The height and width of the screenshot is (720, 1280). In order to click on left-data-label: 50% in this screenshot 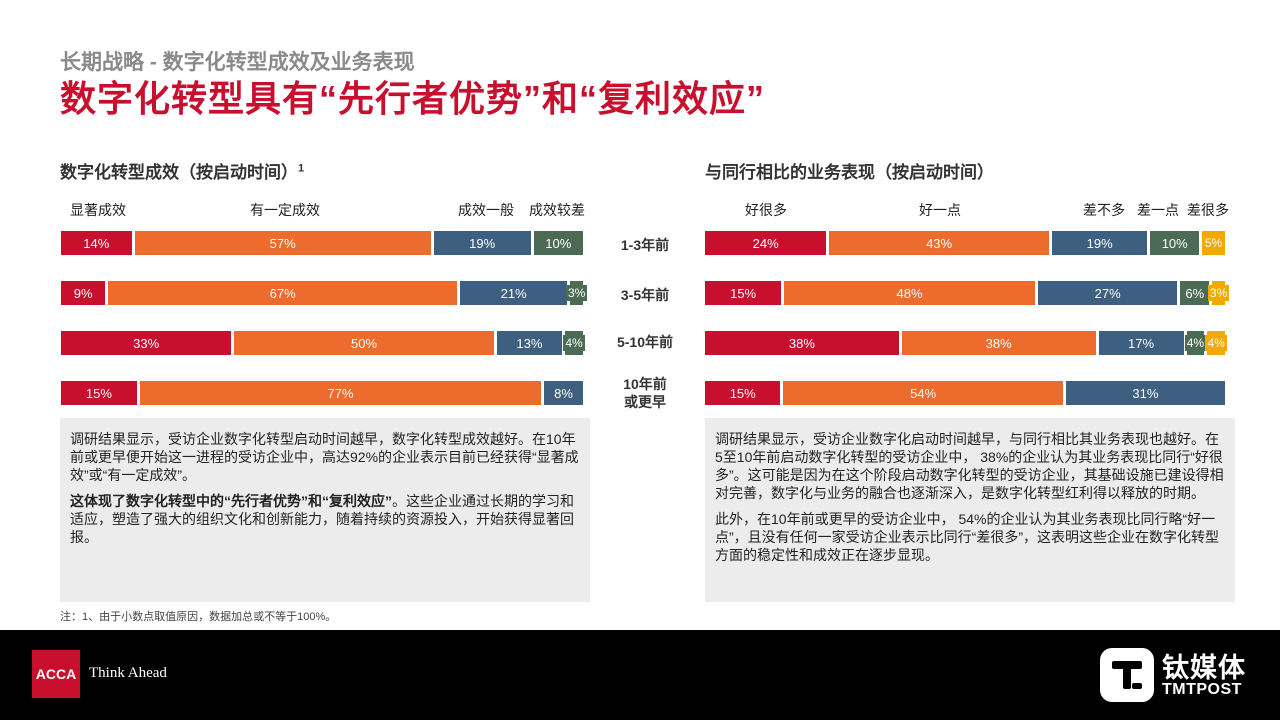, I will do `click(364, 343)`.